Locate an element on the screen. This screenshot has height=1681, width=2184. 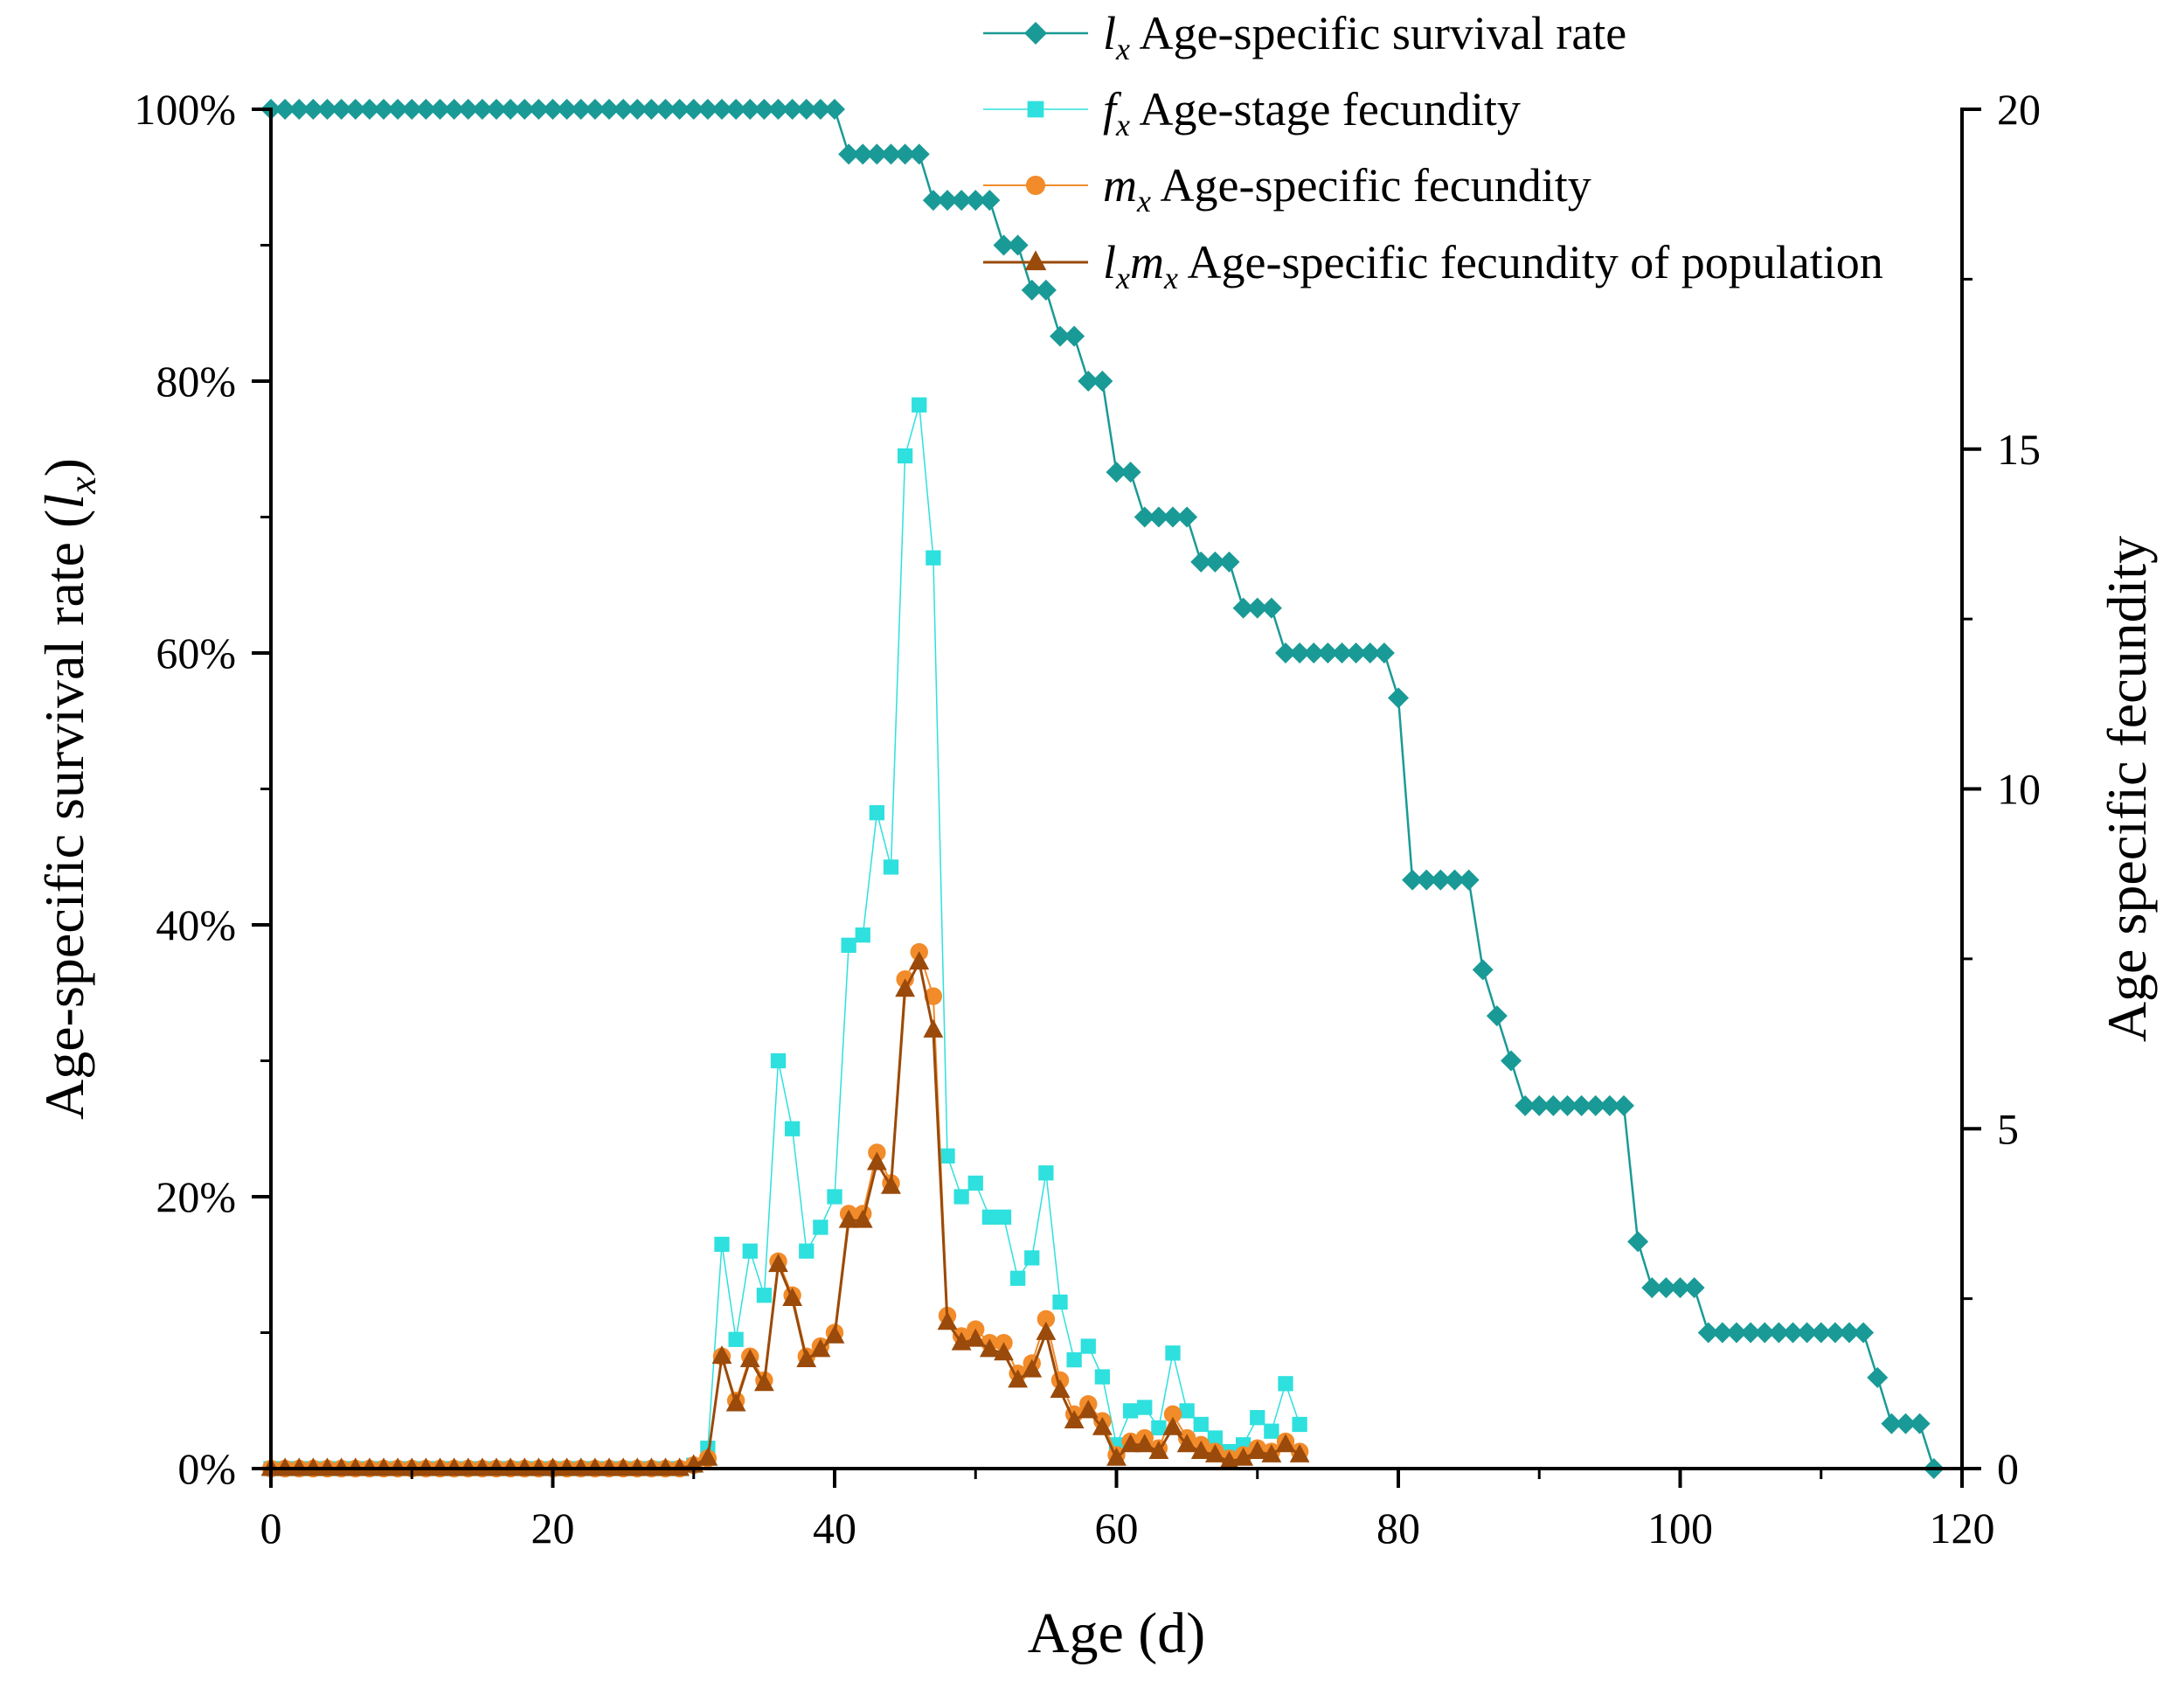
legend-item-fx: fx Age-stage fecundity is located at coordinates (1252, 113).